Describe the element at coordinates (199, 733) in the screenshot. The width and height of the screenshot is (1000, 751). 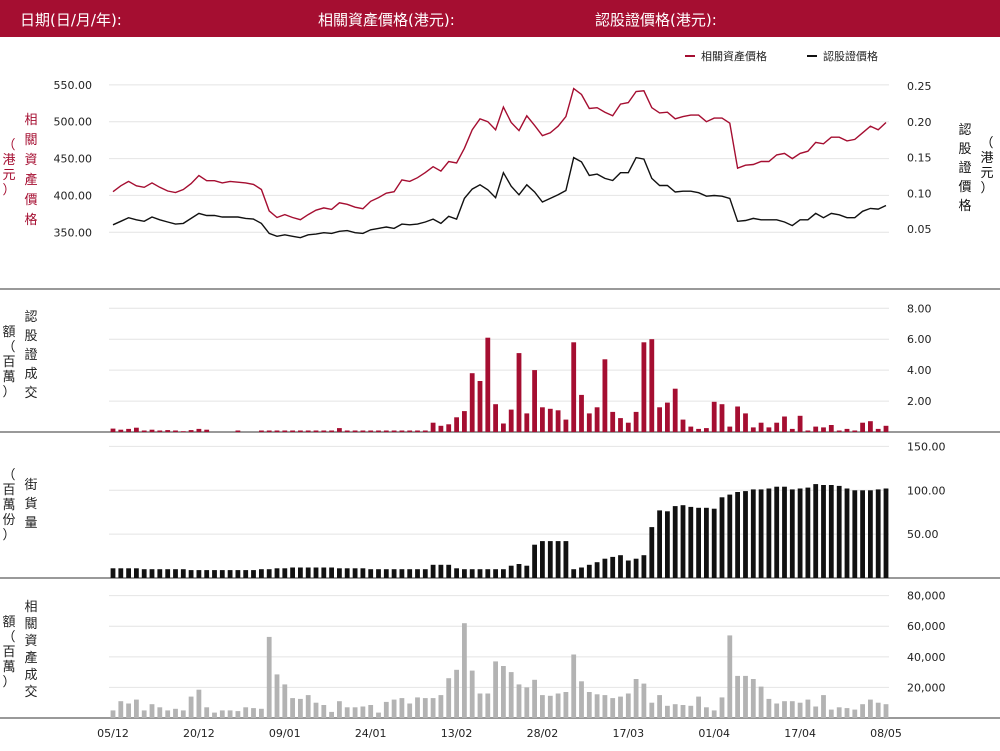
I see `x-tick-label: 20/12` at that location.